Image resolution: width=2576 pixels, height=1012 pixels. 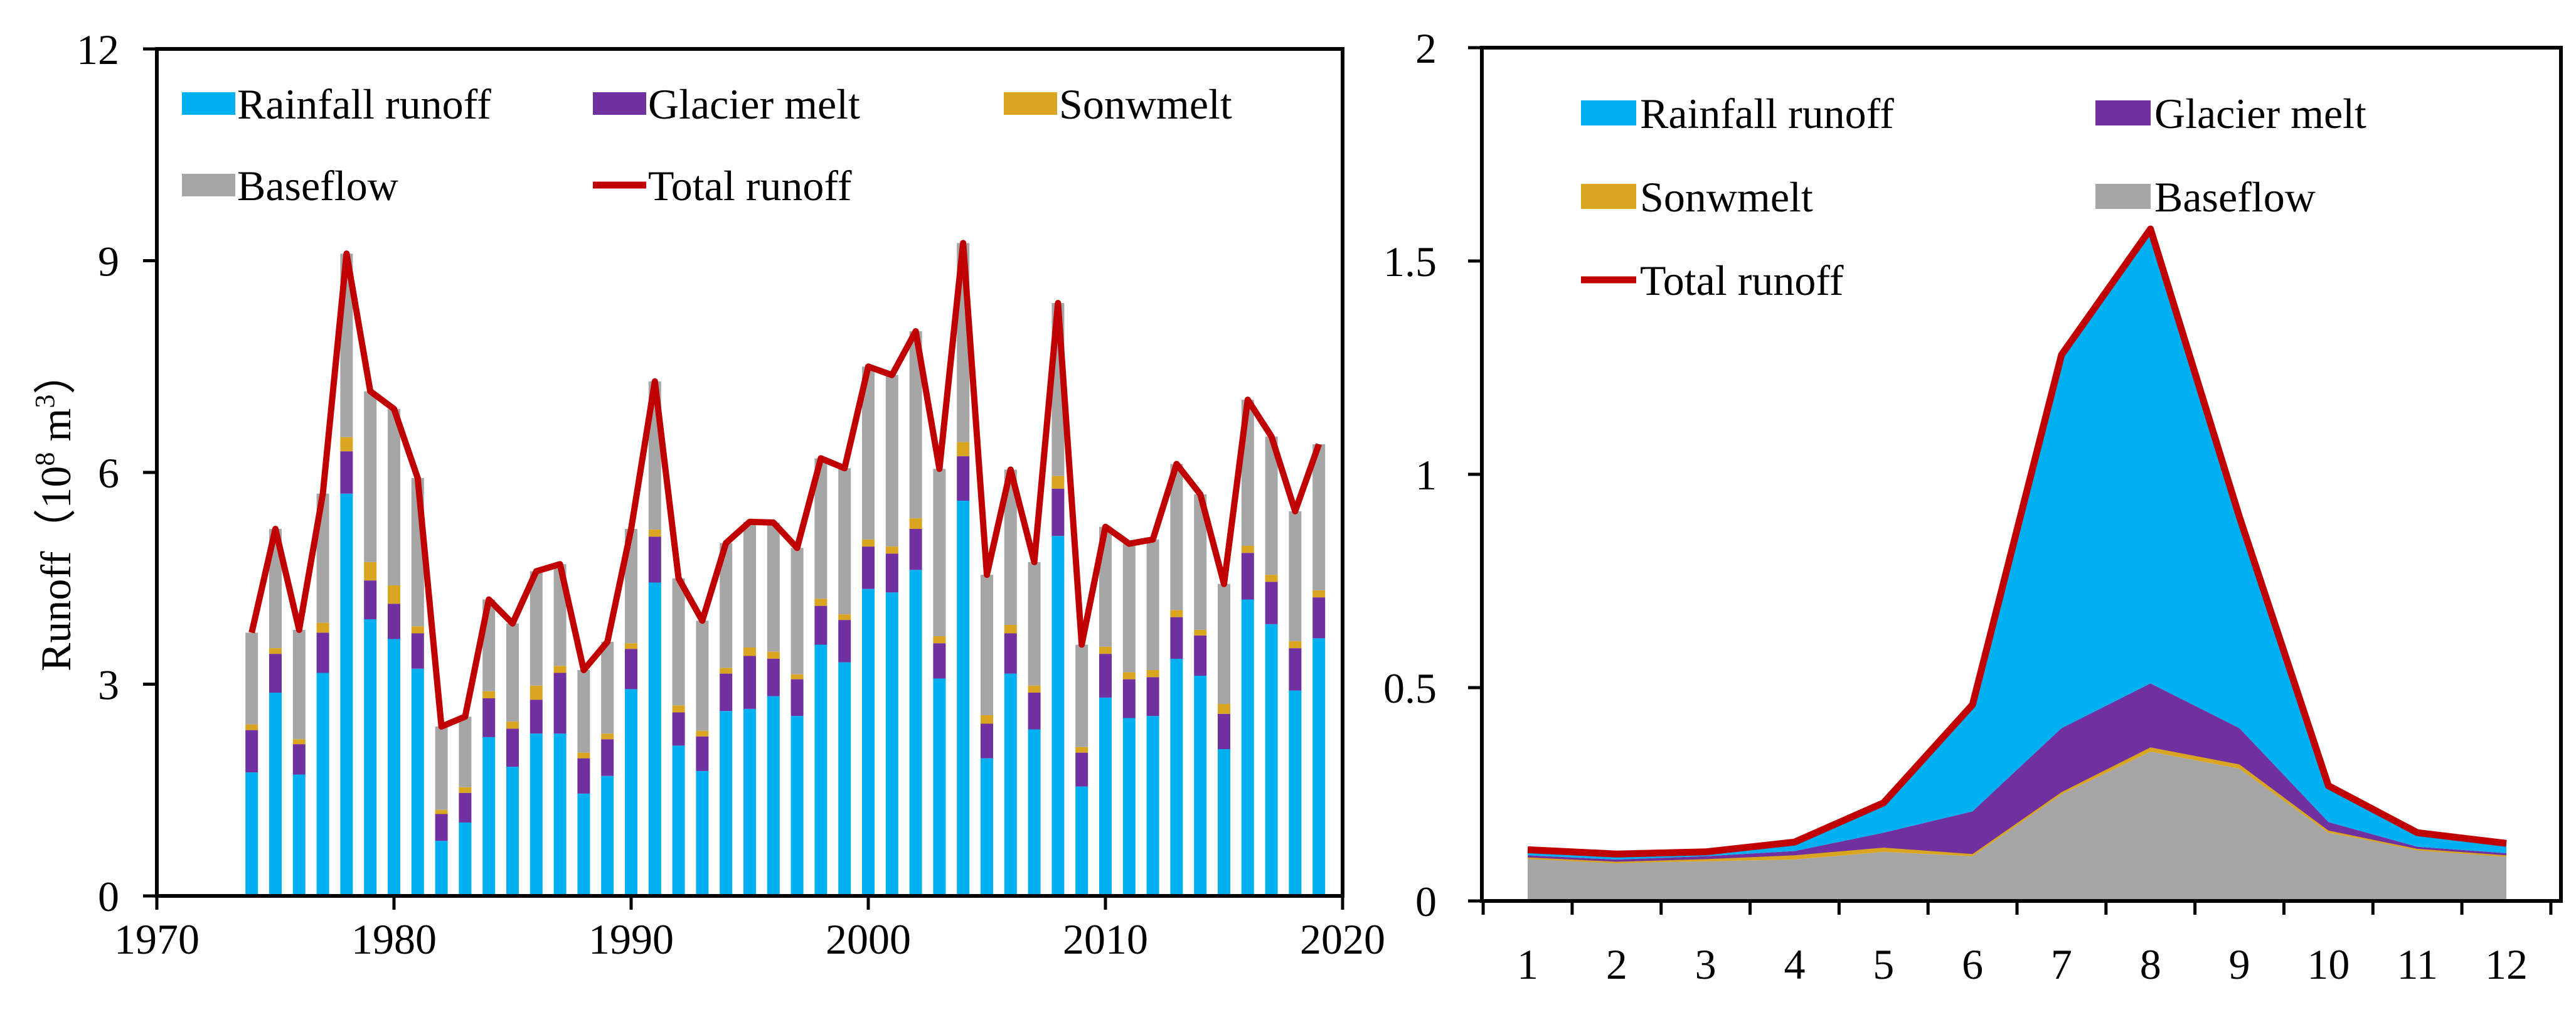 What do you see at coordinates (466, 751) in the screenshot?
I see `bar-baseflow-1983` at bounding box center [466, 751].